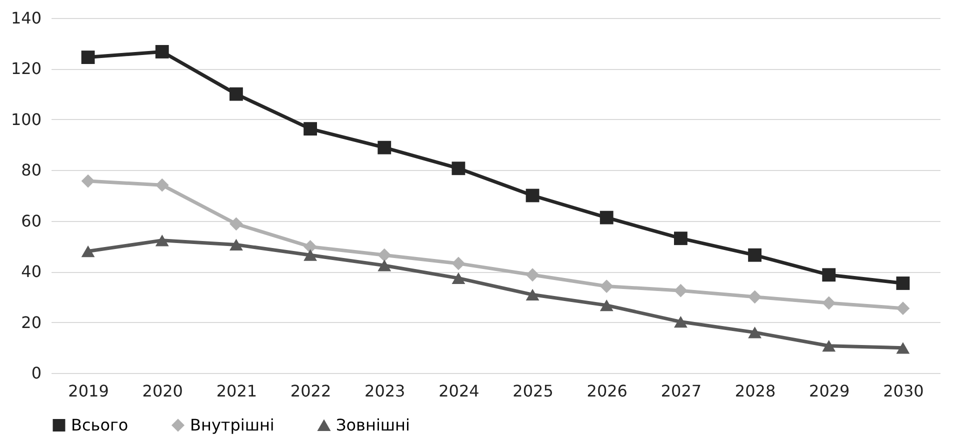 The width and height of the screenshot is (955, 442). What do you see at coordinates (459, 391) in the screenshot?
I see `x-tick-label: 2024` at bounding box center [459, 391].